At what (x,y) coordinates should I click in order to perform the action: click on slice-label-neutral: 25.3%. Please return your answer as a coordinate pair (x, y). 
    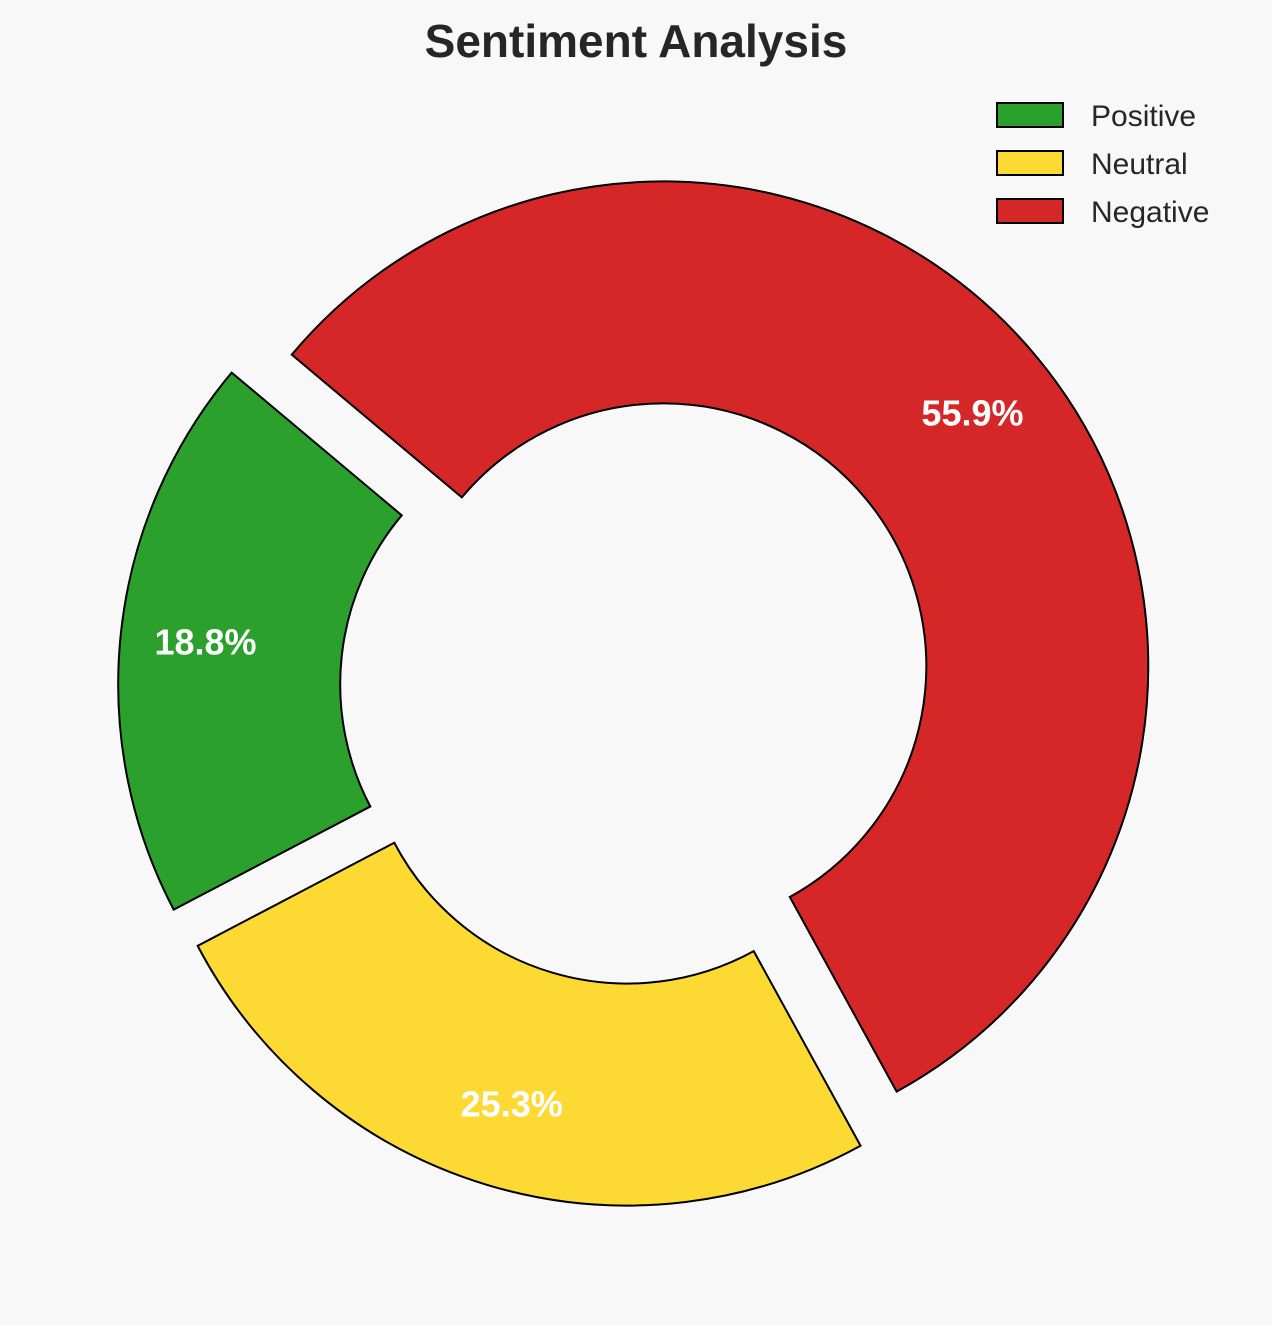
    Looking at the image, I should click on (512, 1104).